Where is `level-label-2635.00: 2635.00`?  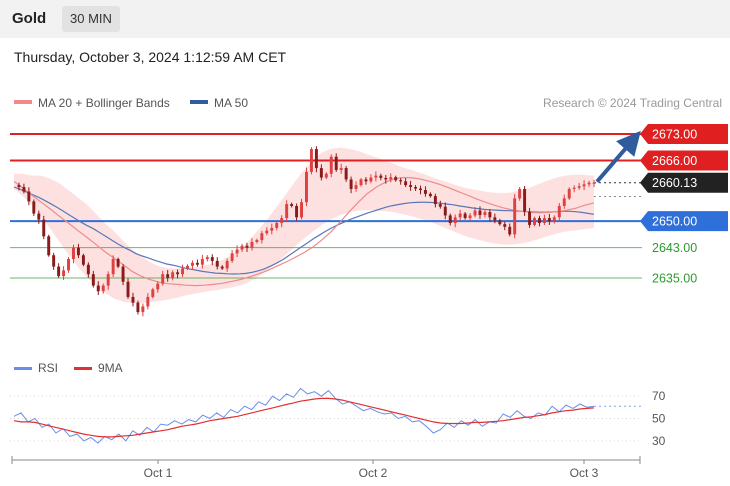
level-label-2635.00: 2635.00 is located at coordinates (674, 278).